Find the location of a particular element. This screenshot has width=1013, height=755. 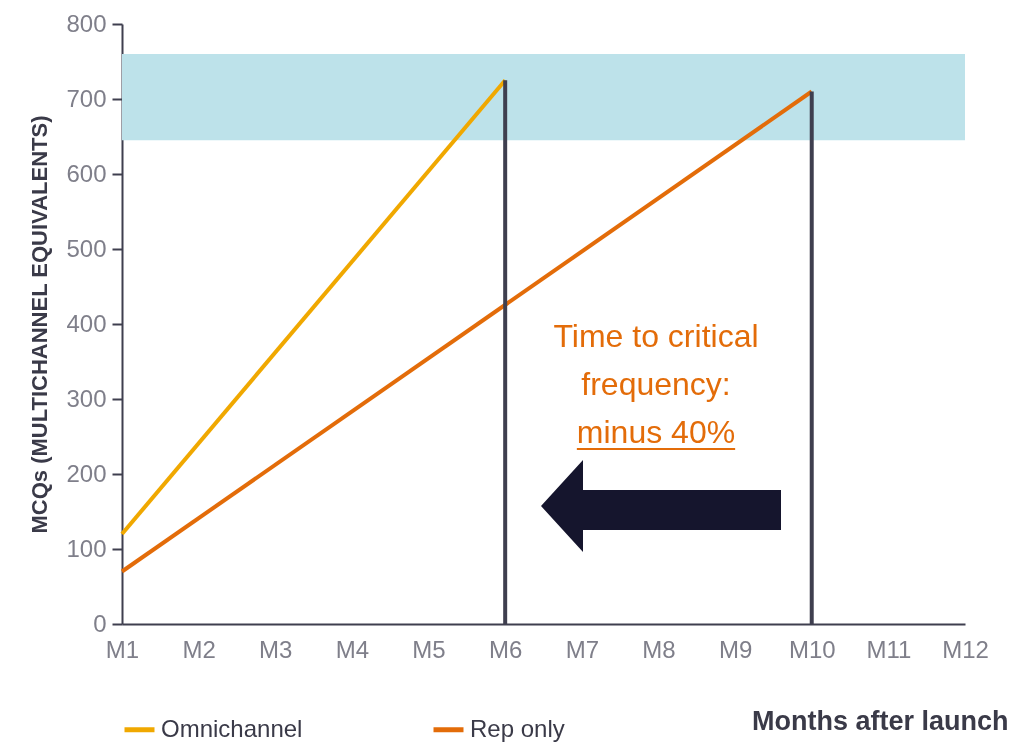

y-tick-label: 400 is located at coordinates (86, 323).